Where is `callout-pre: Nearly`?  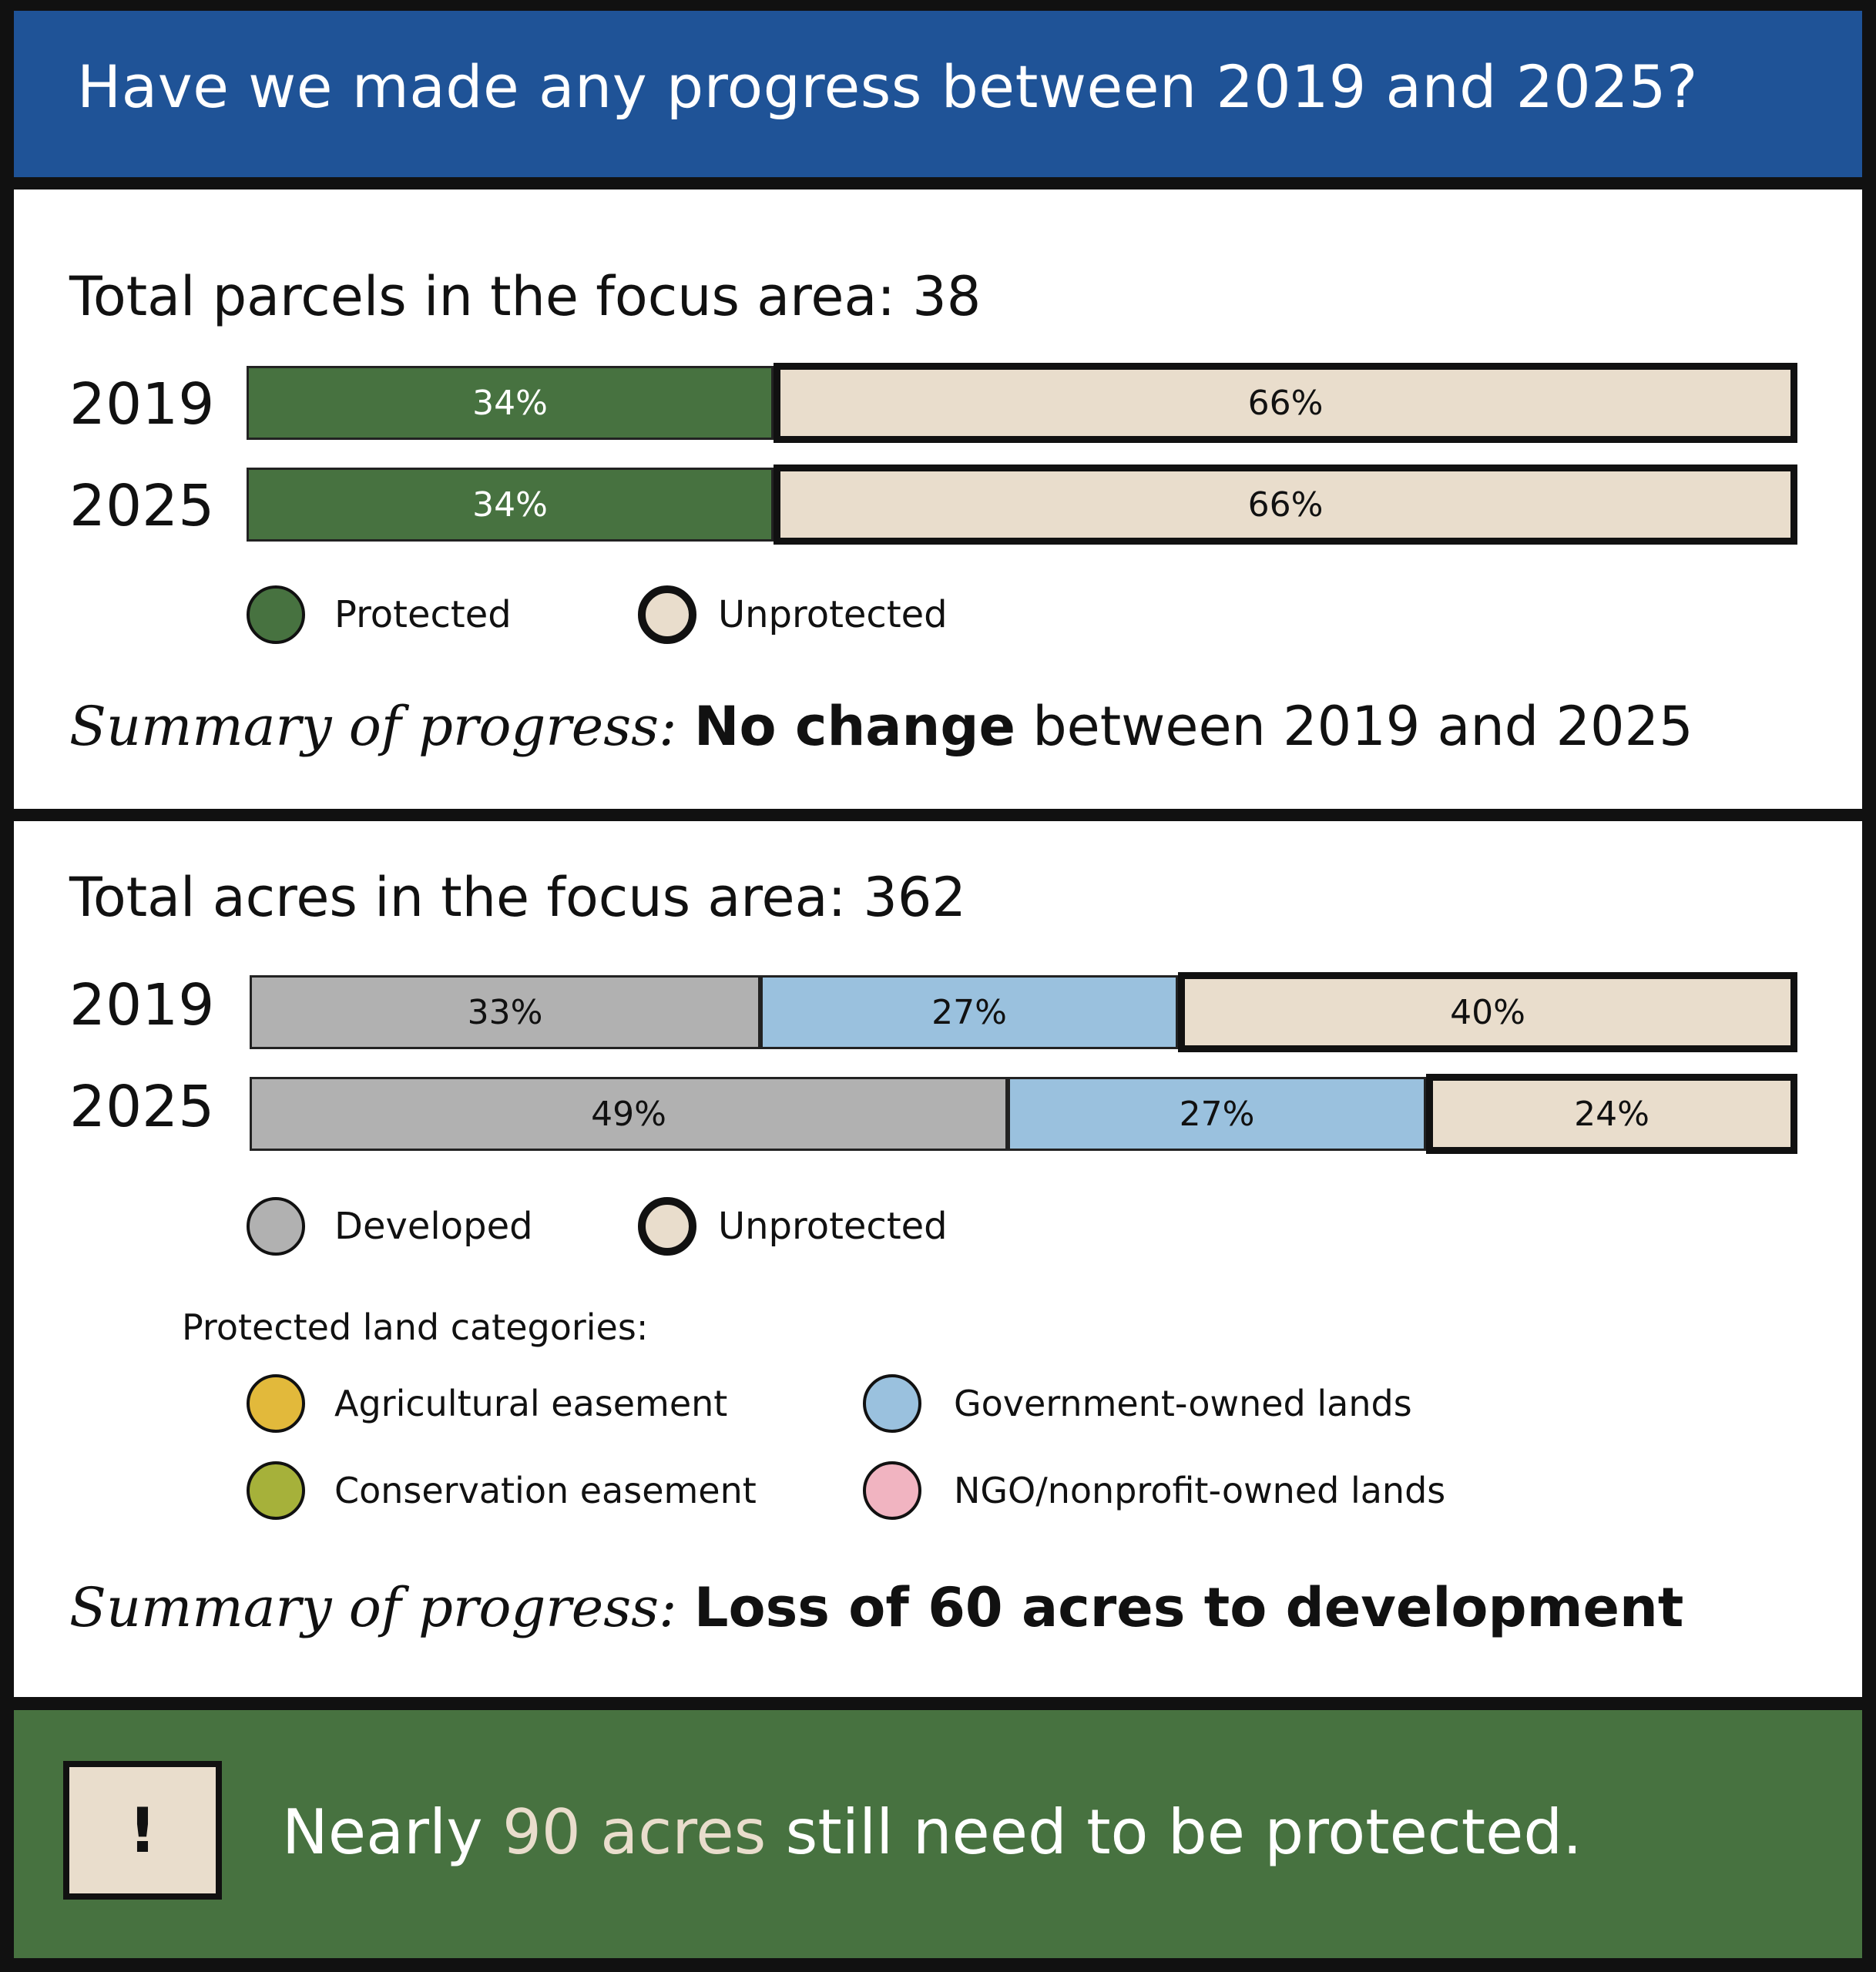 callout-pre: Nearly is located at coordinates (392, 1832).